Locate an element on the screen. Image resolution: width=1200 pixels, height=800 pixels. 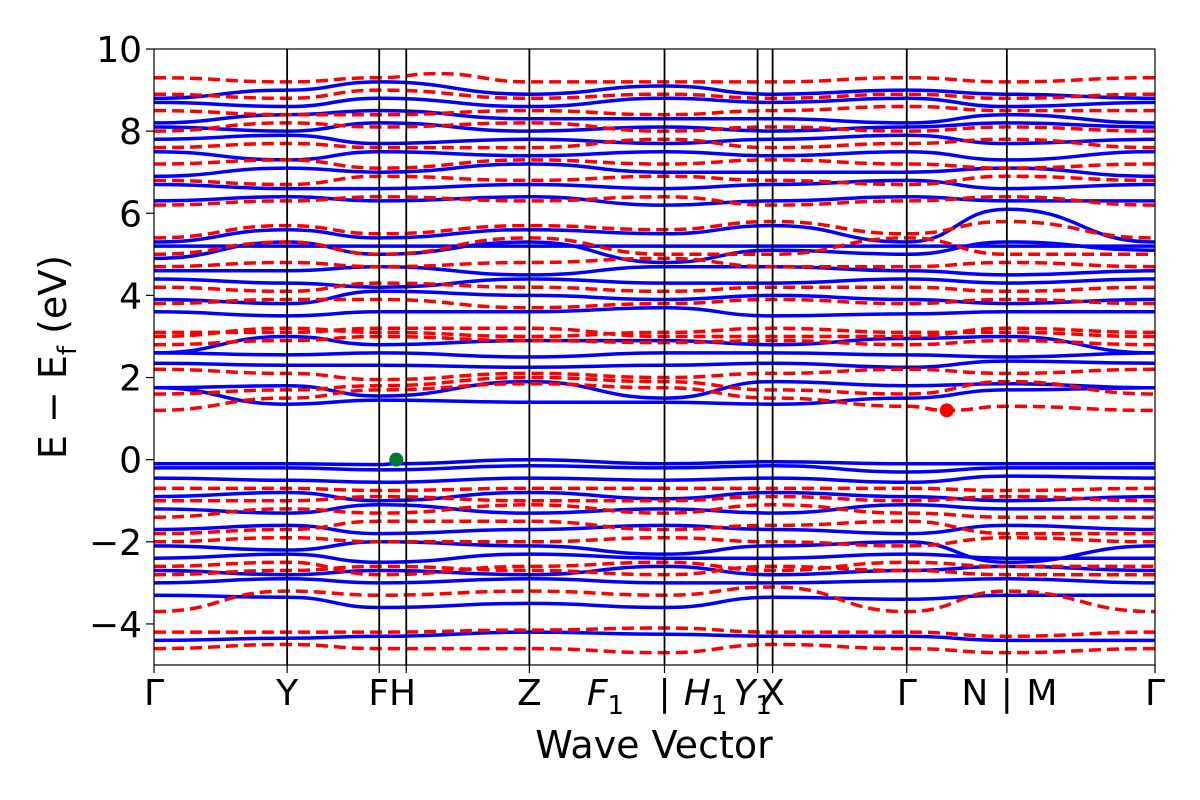
x-tick-label: FH is located at coordinates (392, 693).